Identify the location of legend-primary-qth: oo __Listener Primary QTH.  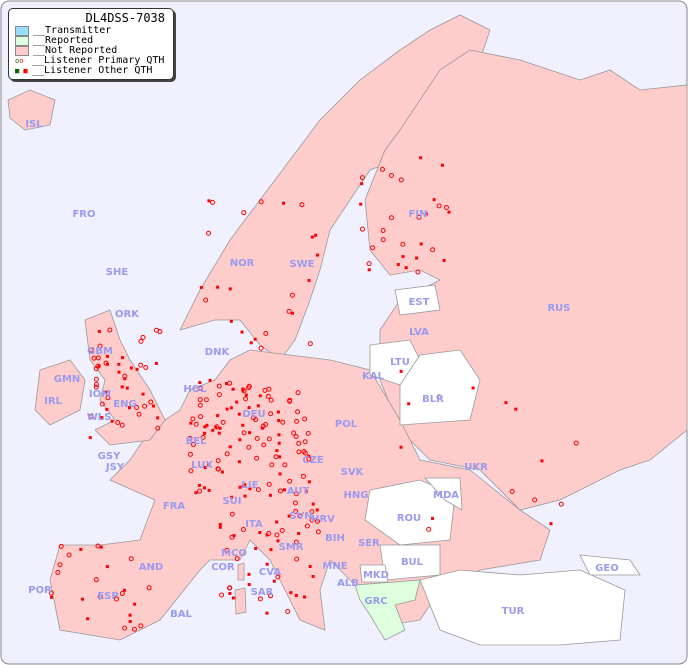
(90, 60).